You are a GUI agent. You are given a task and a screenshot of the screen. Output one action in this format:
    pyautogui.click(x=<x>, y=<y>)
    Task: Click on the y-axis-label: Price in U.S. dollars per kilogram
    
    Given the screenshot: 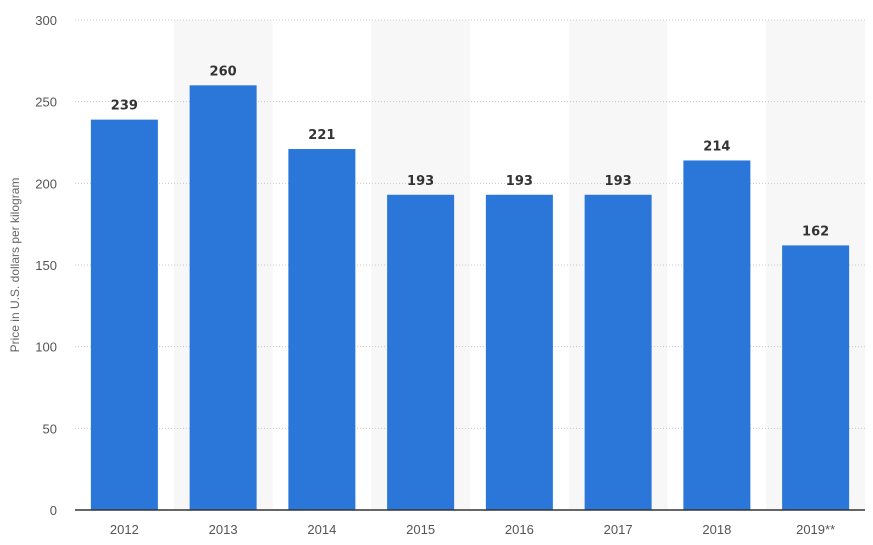 What is the action you would take?
    pyautogui.click(x=15, y=265)
    